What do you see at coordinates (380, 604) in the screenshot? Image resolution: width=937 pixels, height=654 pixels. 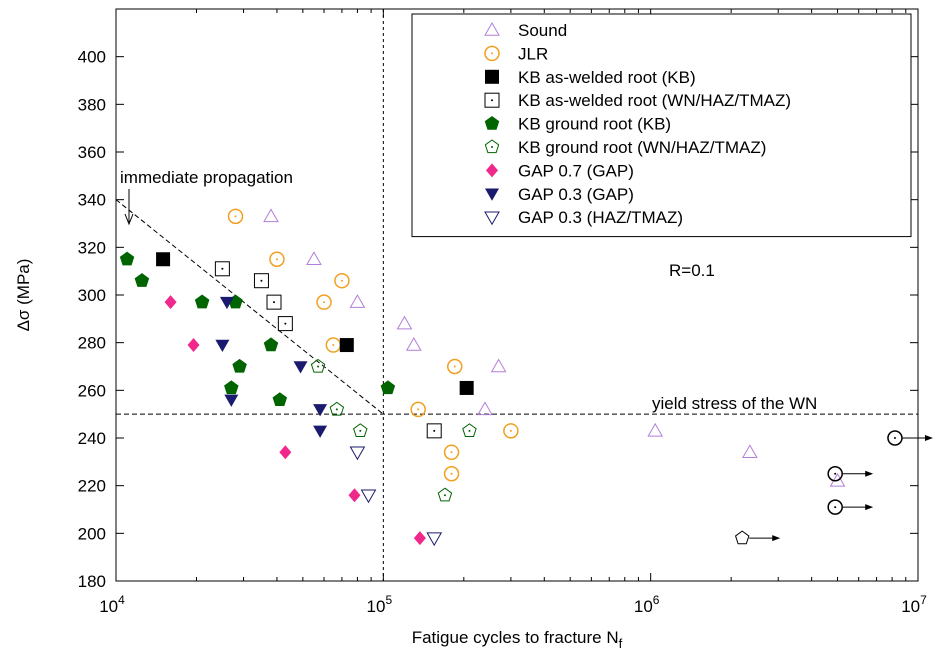 I see `x-tick-label: 10⁵` at bounding box center [380, 604].